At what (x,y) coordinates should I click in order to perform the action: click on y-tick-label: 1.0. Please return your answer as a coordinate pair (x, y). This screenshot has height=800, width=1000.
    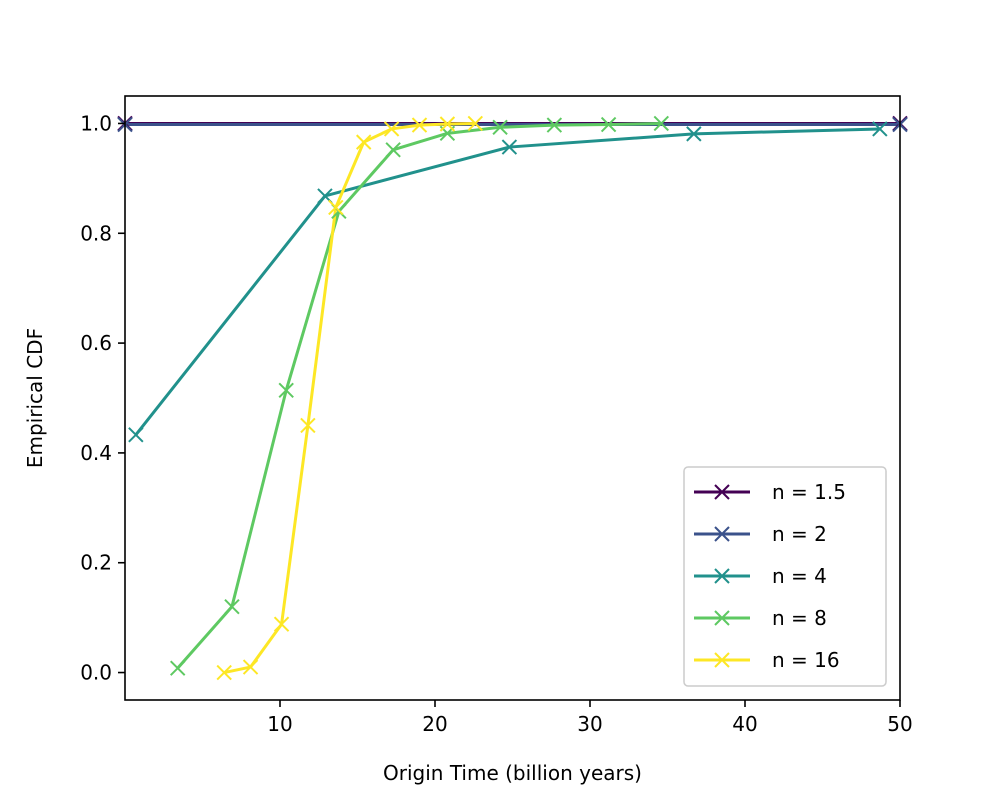
    Looking at the image, I should click on (96, 123).